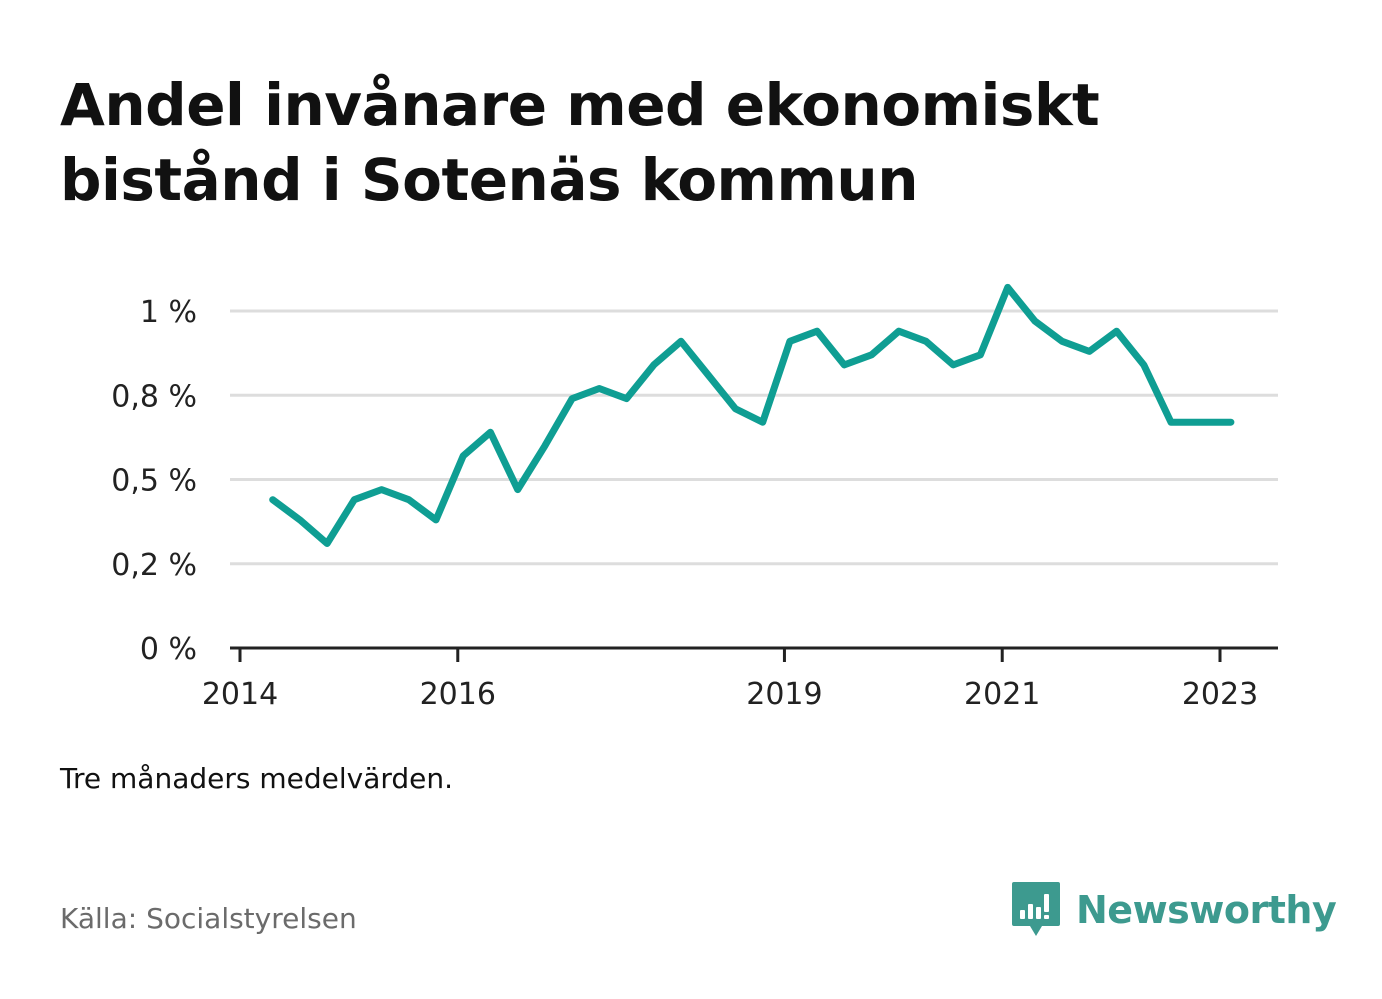  I want to click on x-tick-label: 2019, so click(784, 694).